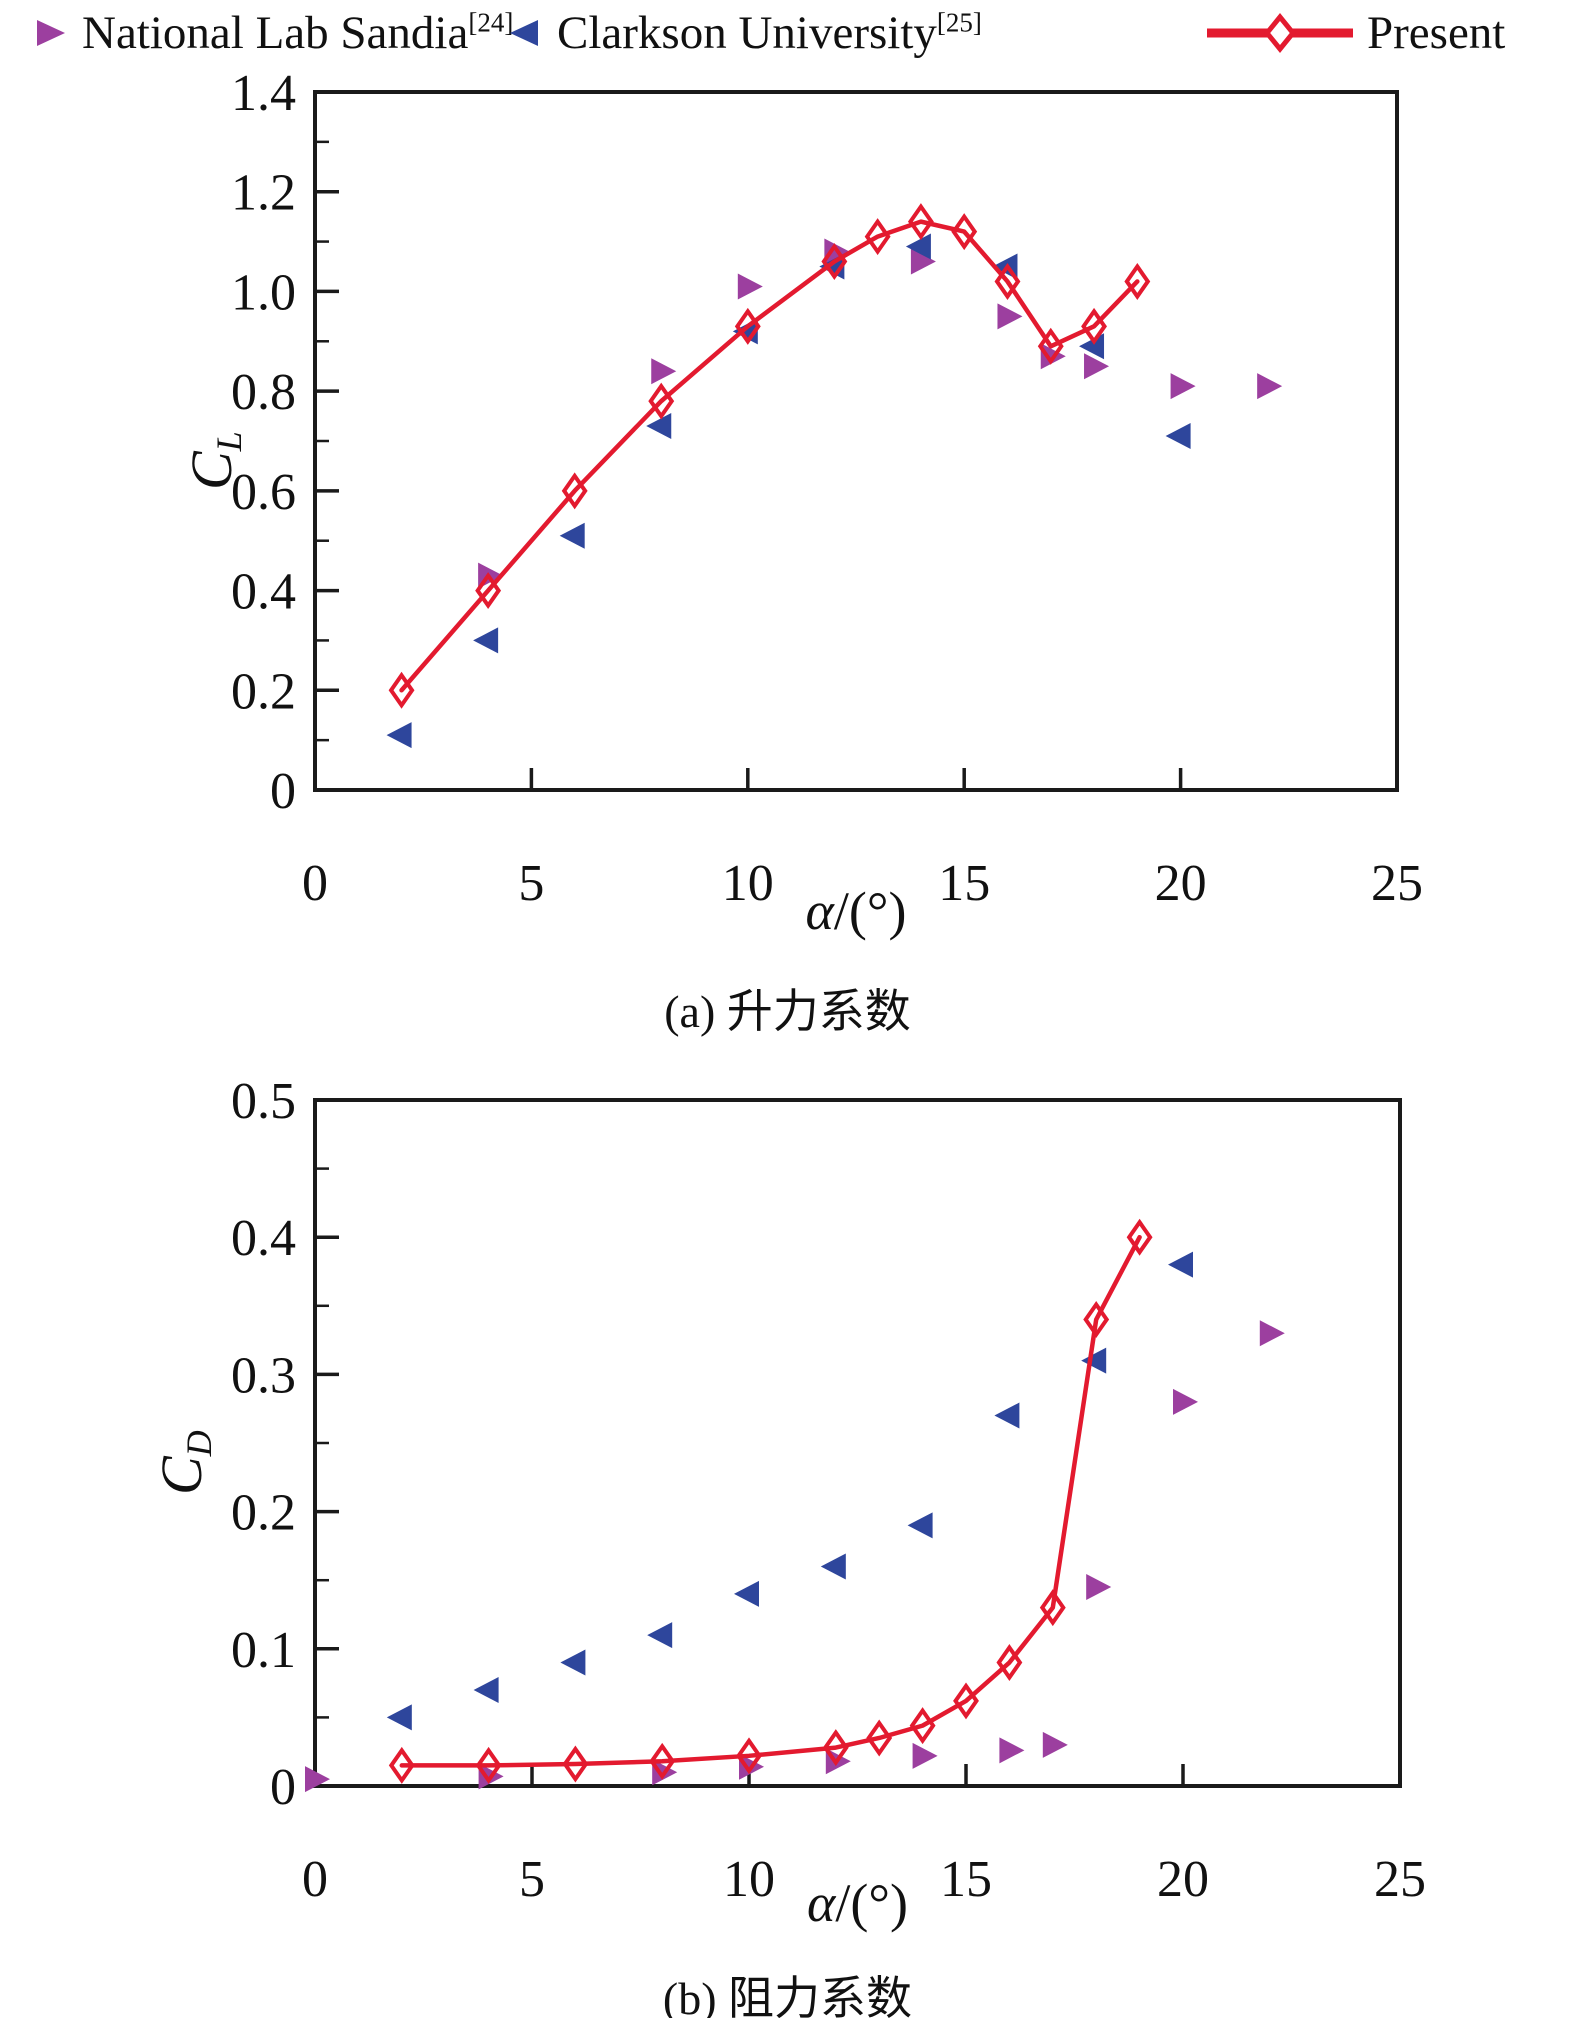  What do you see at coordinates (263, 492) in the screenshot?
I see `y-axis-tick-label: 0.6` at bounding box center [263, 492].